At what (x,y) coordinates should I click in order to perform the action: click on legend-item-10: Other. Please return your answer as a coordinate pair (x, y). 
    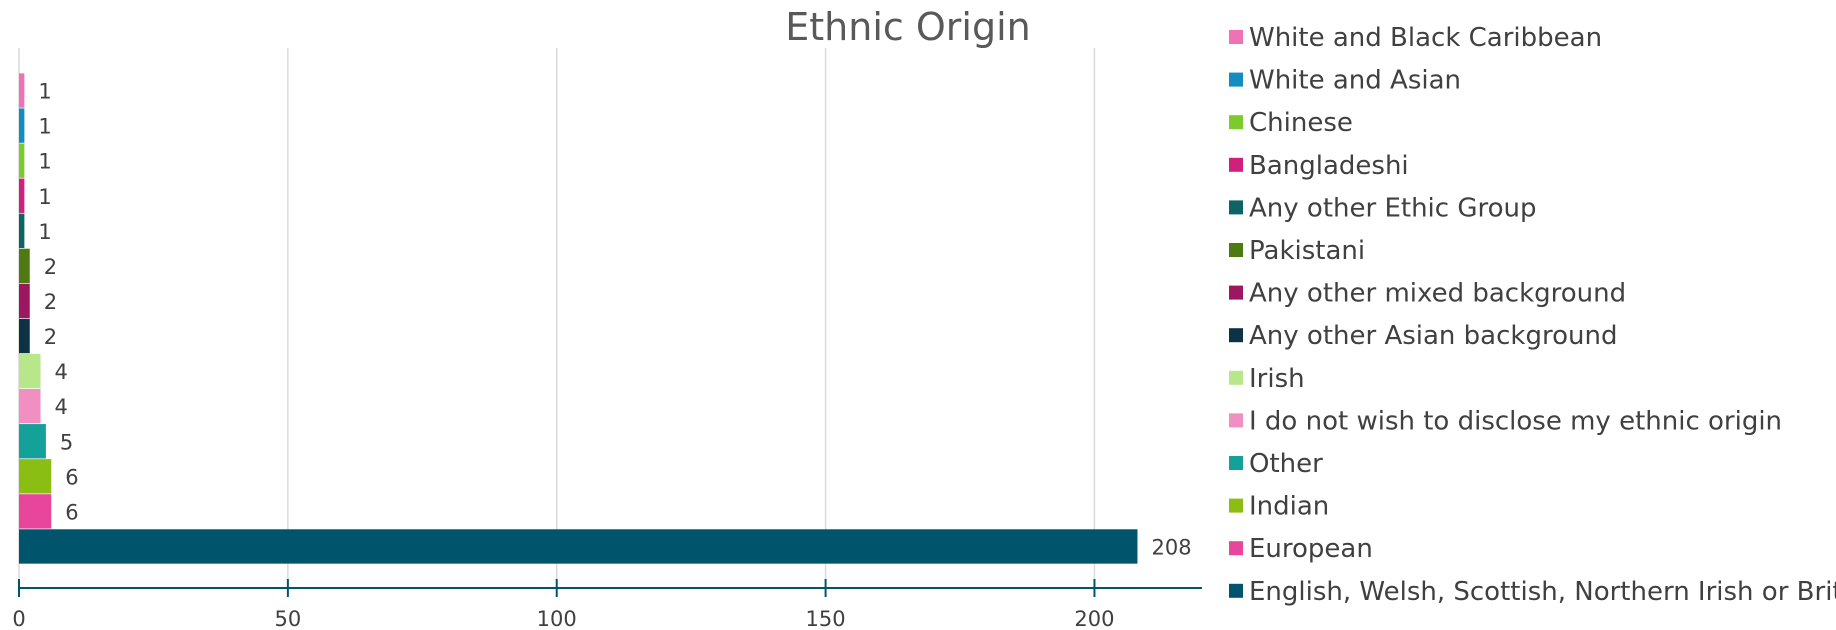
    Looking at the image, I should click on (1276, 464).